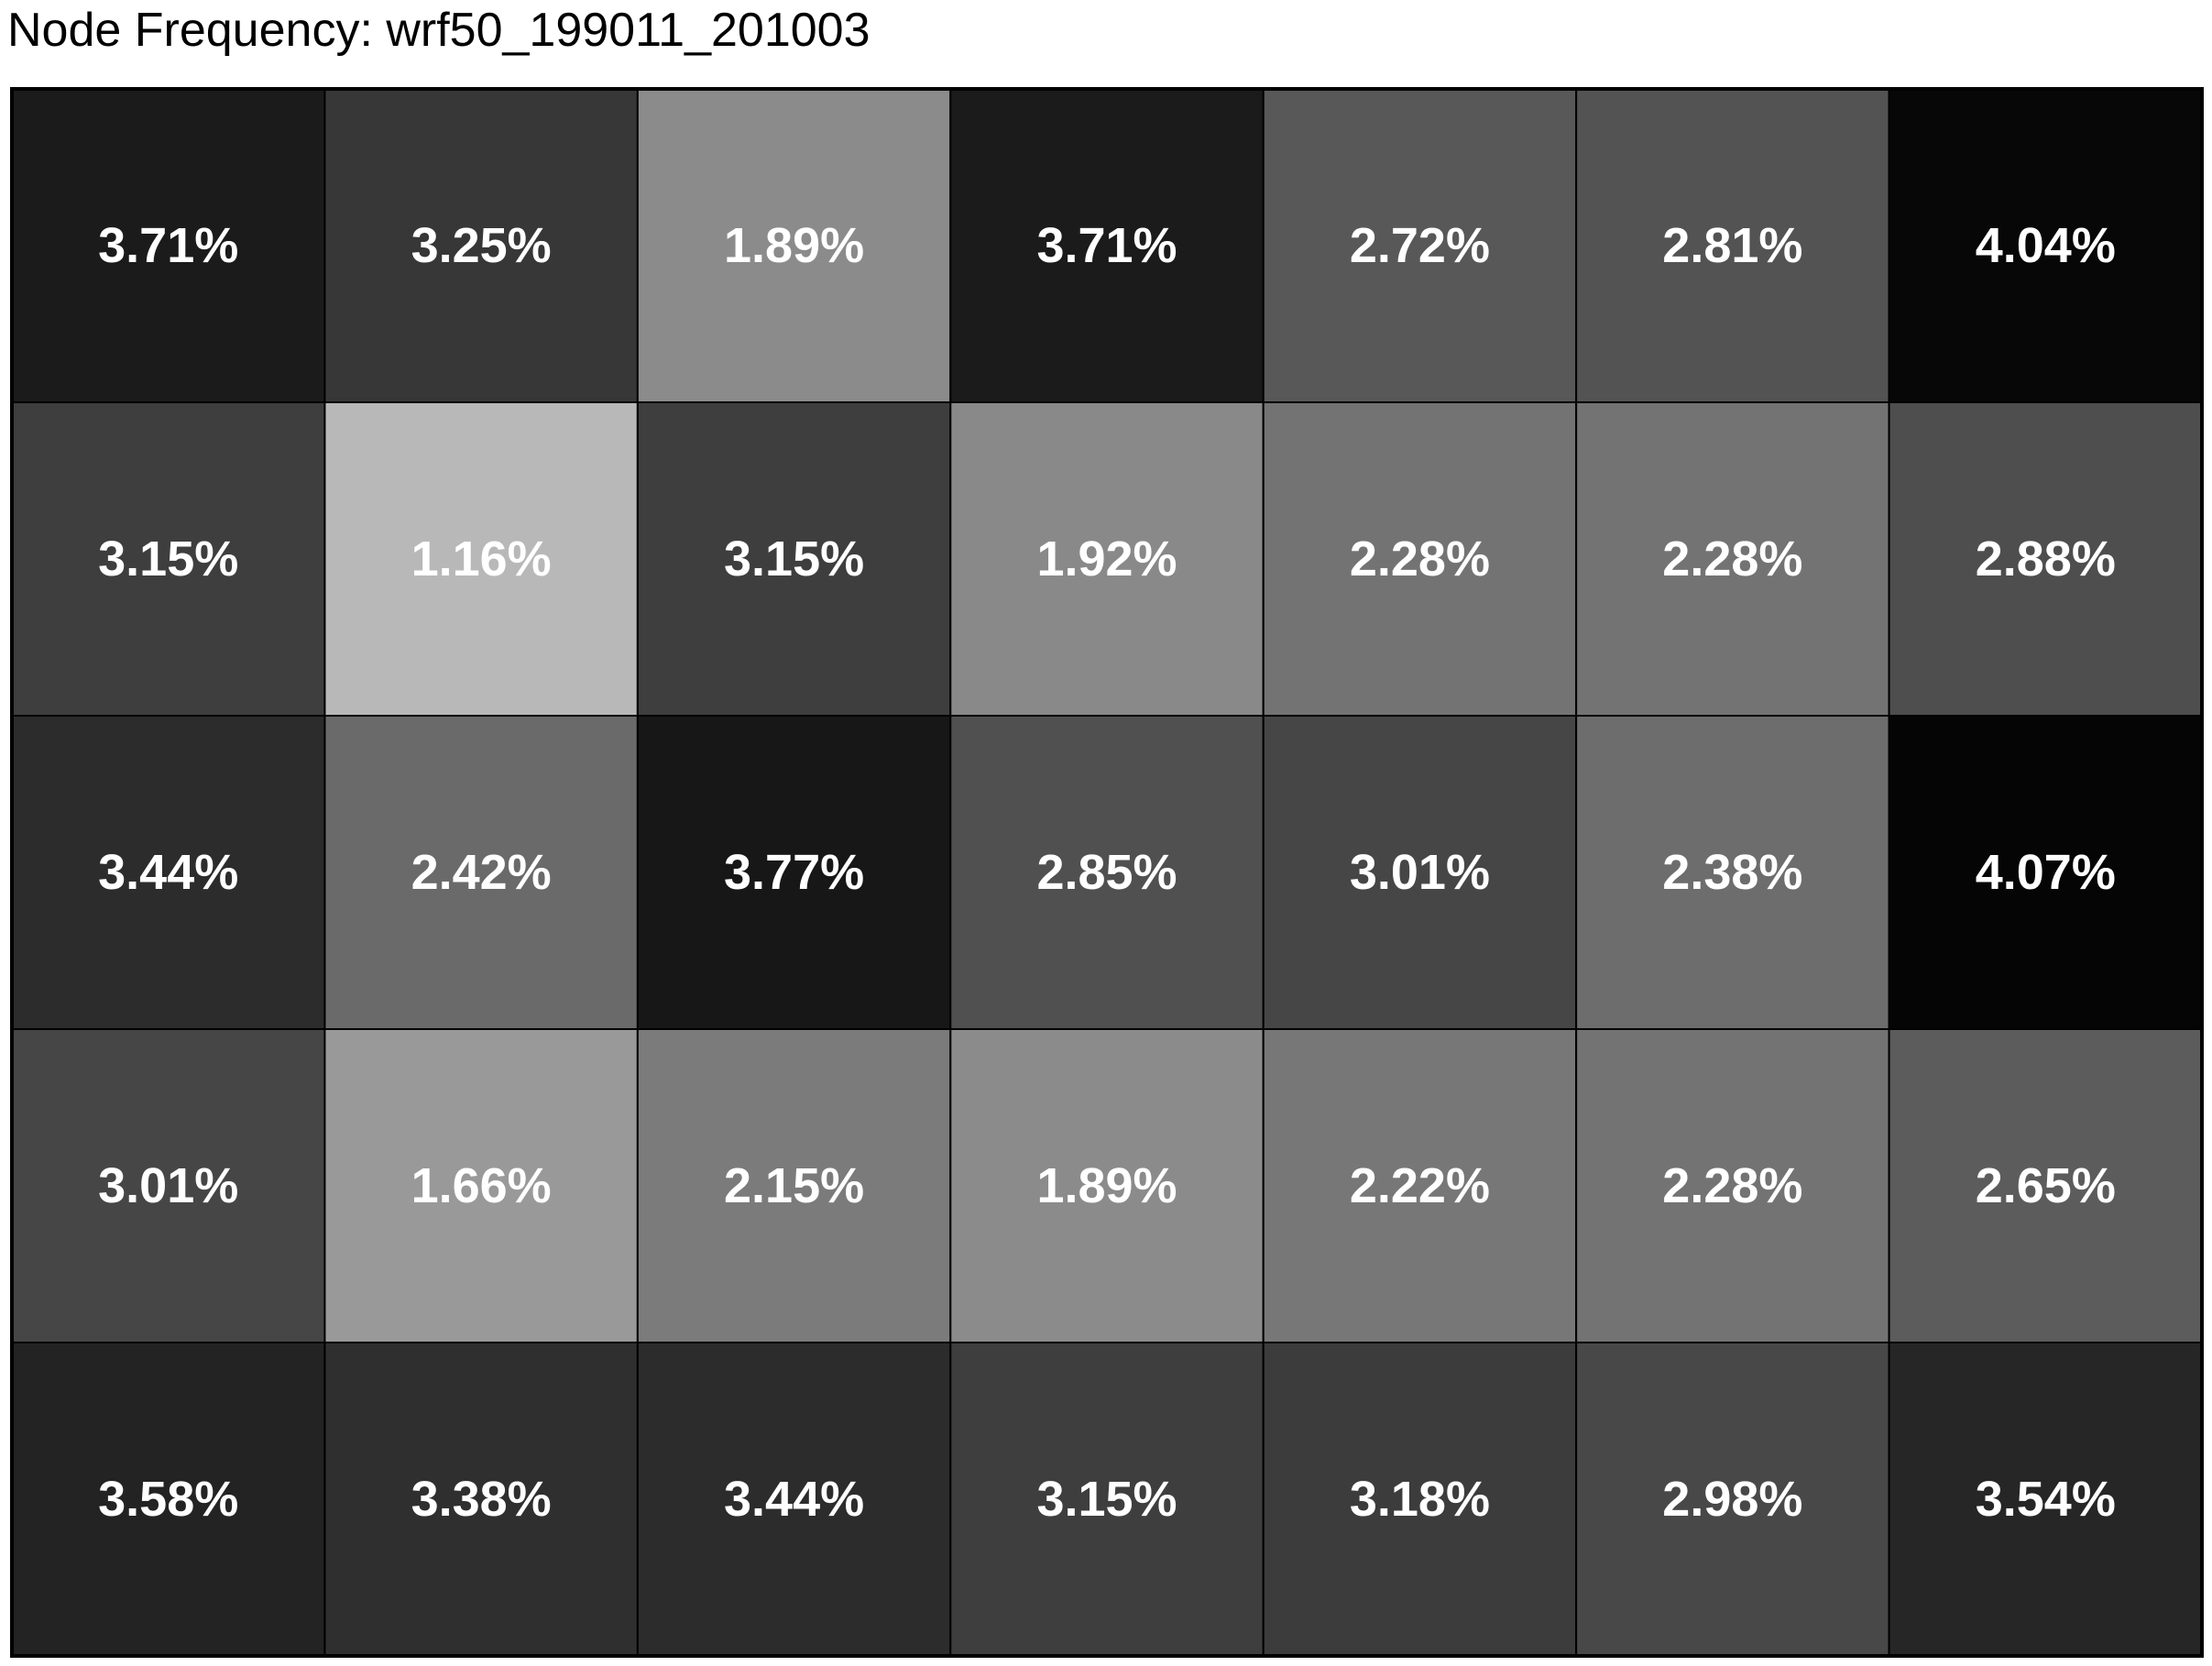 The height and width of the screenshot is (1666, 2212). I want to click on cell-label-r5-c6: 2.98%, so click(1732, 1500).